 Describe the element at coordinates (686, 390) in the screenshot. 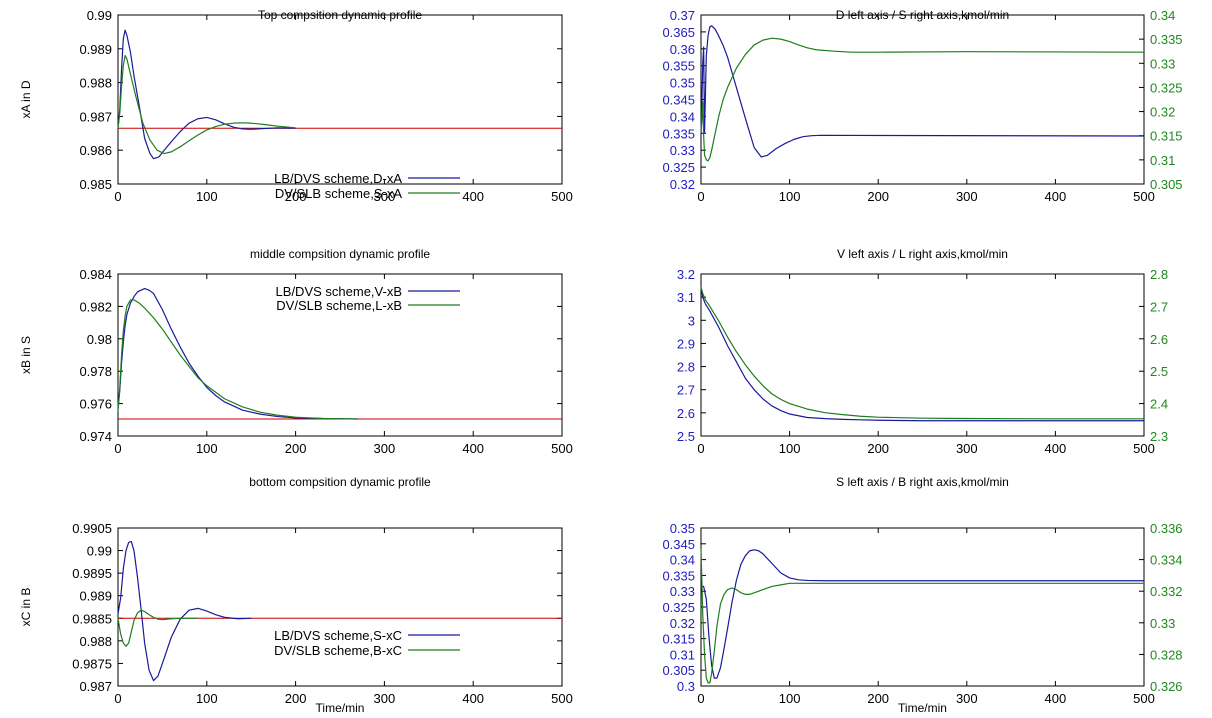

I see `y-tick-label: 2.7` at that location.